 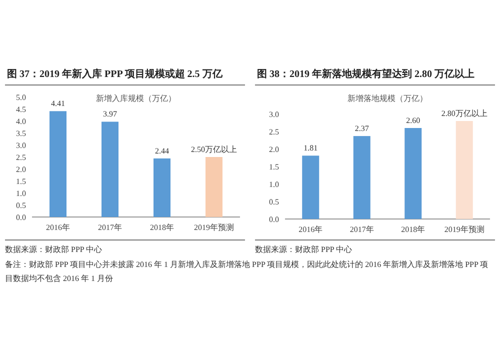 I want to click on text: 备注：财政部 PPP 项目中心并未披露 2016 年 1 月新增入库及新增落地 PPP 项目规模，因此此处统计的 2016 年新增入库及新增落地 PPP 项目数据均不包含 2016 年 1 月份, so click(x=247, y=272).